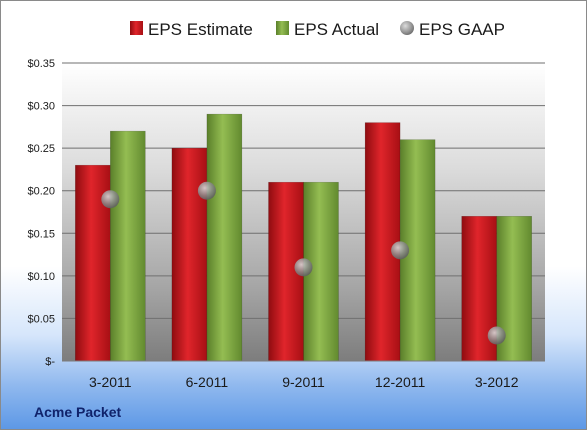  Describe the element at coordinates (50, 362) in the screenshot. I see `y-tick-label: $-` at that location.